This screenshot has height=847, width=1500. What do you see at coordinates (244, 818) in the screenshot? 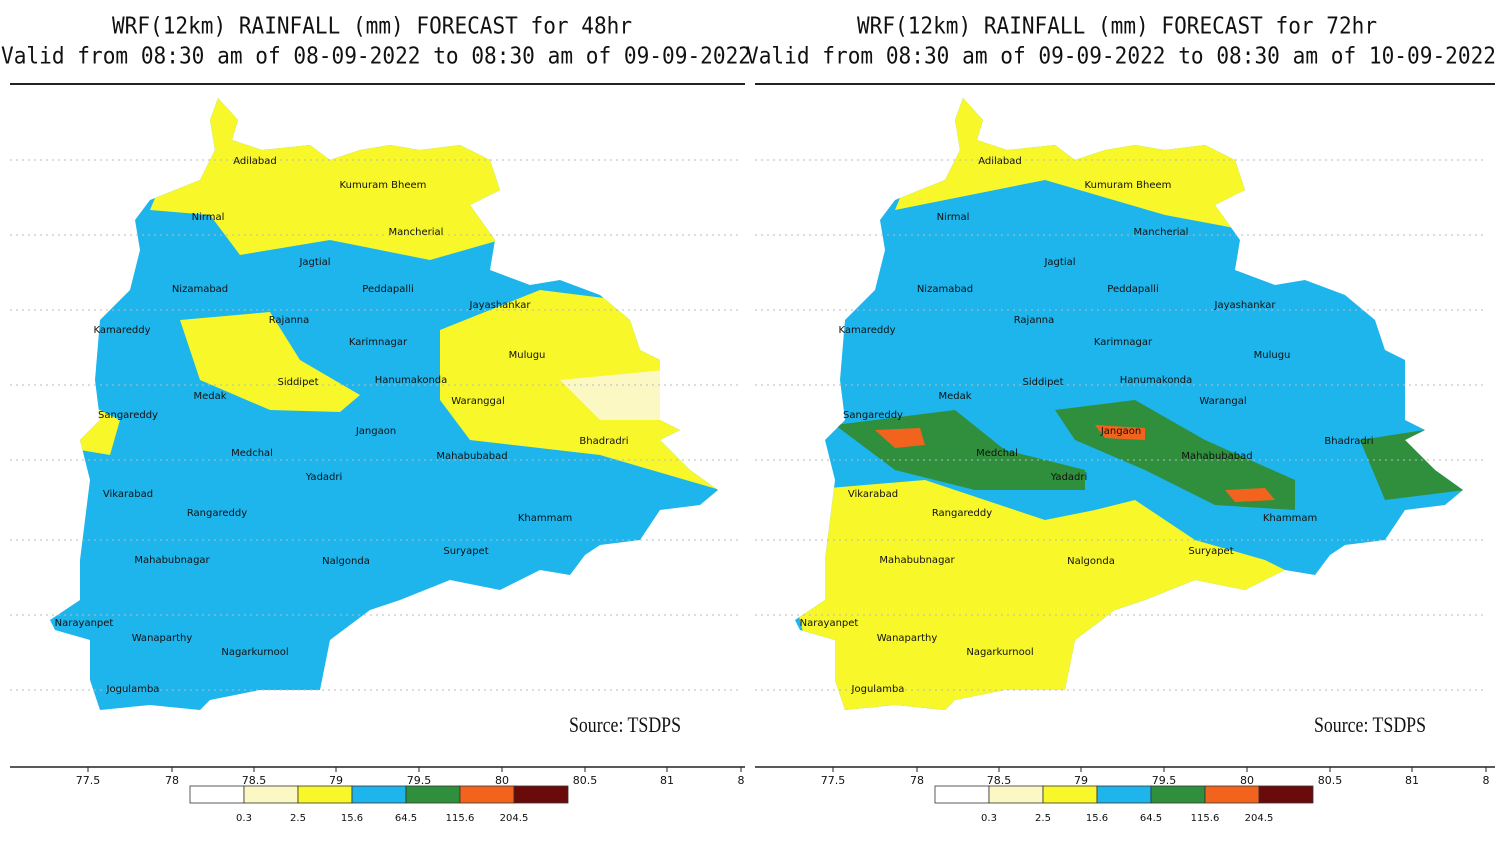
I see `legend-level: 0.3` at bounding box center [244, 818].